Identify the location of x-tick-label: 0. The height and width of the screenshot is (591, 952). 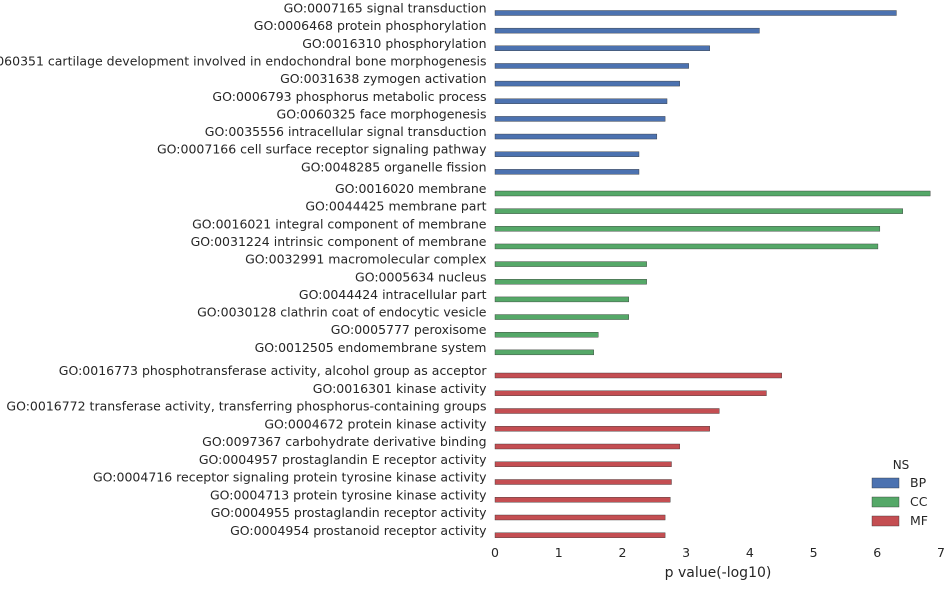
(495, 552).